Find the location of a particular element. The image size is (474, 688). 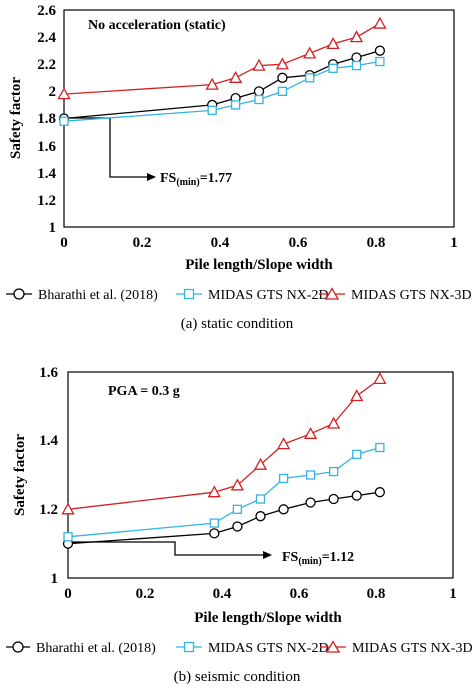

x-tick-labels-static: 0 0.2 0.4 0.6 0.8 1 is located at coordinates (259, 243).